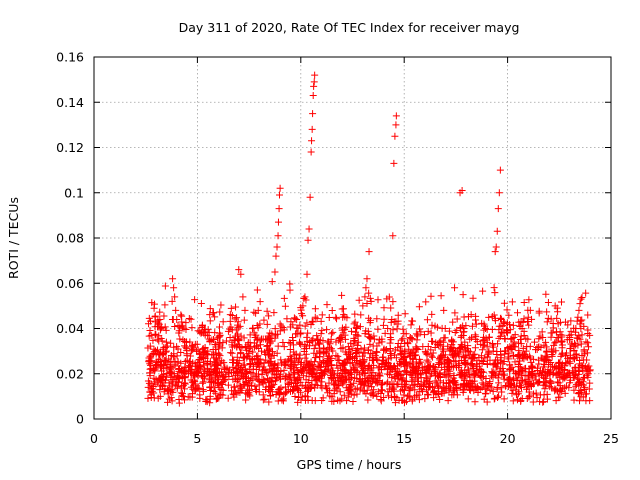 This screenshot has width=640, height=480. What do you see at coordinates (74, 192) in the screenshot?
I see `y-tick-label: 0.1` at bounding box center [74, 192].